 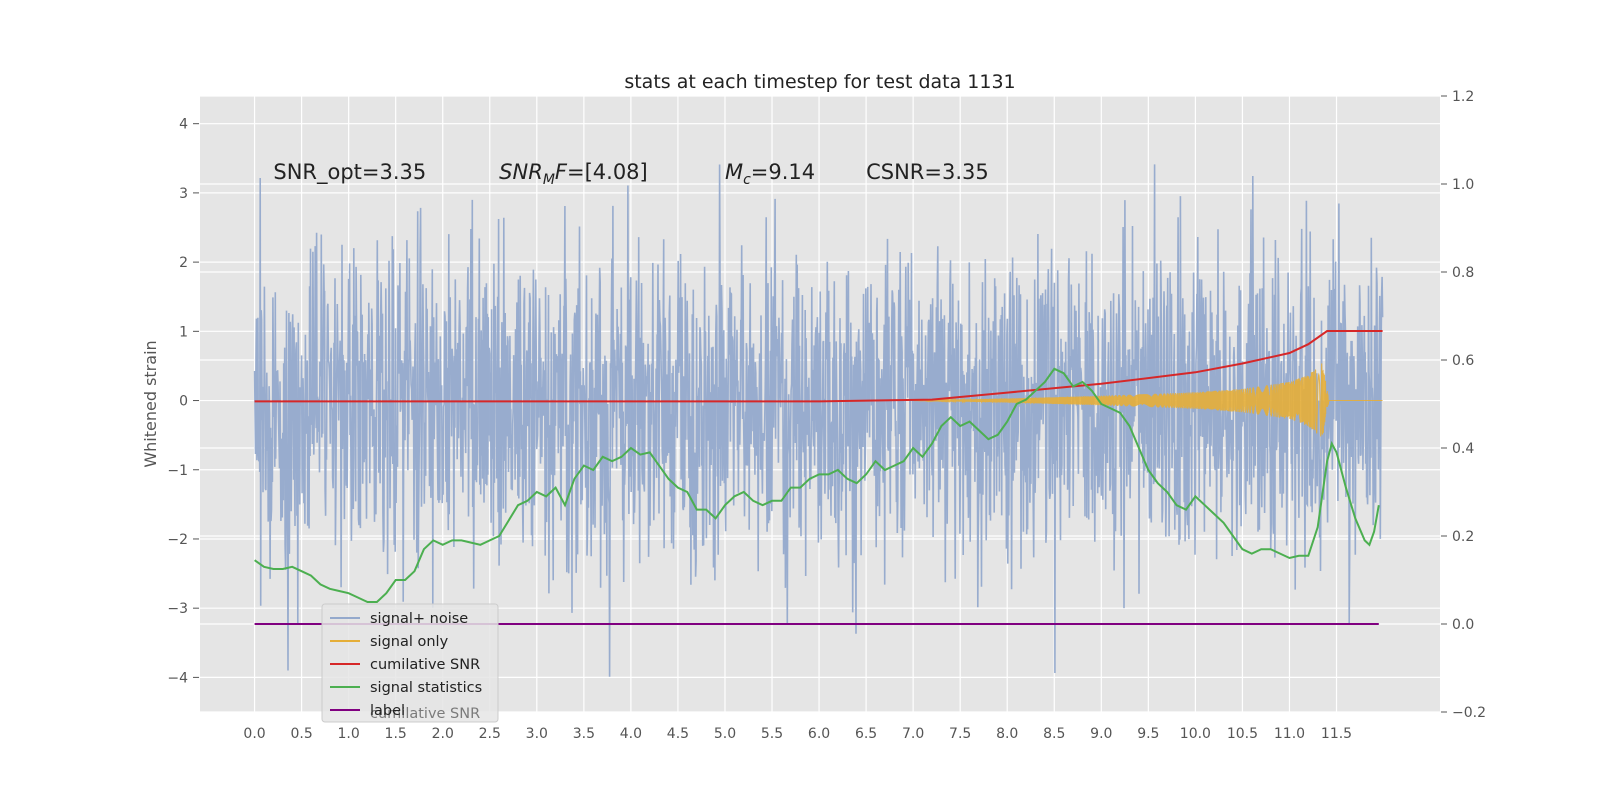 What do you see at coordinates (960, 734) in the screenshot?
I see `x-tick-label: 7.5` at bounding box center [960, 734].